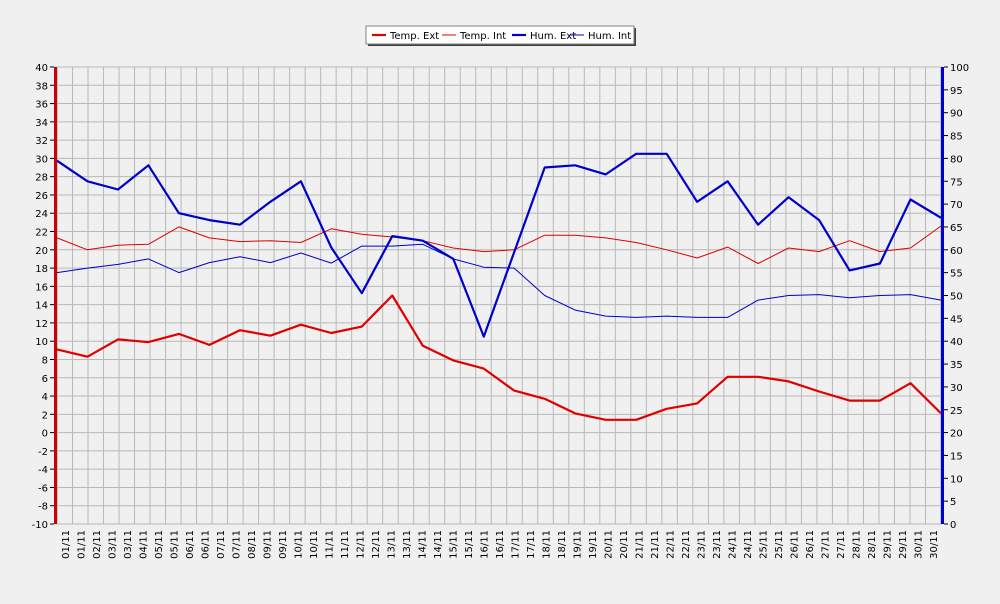 Image resolution: width=1000 pixels, height=604 pixels. What do you see at coordinates (45, 397) in the screenshot?
I see `left-axis-tick-label: 4` at bounding box center [45, 397].